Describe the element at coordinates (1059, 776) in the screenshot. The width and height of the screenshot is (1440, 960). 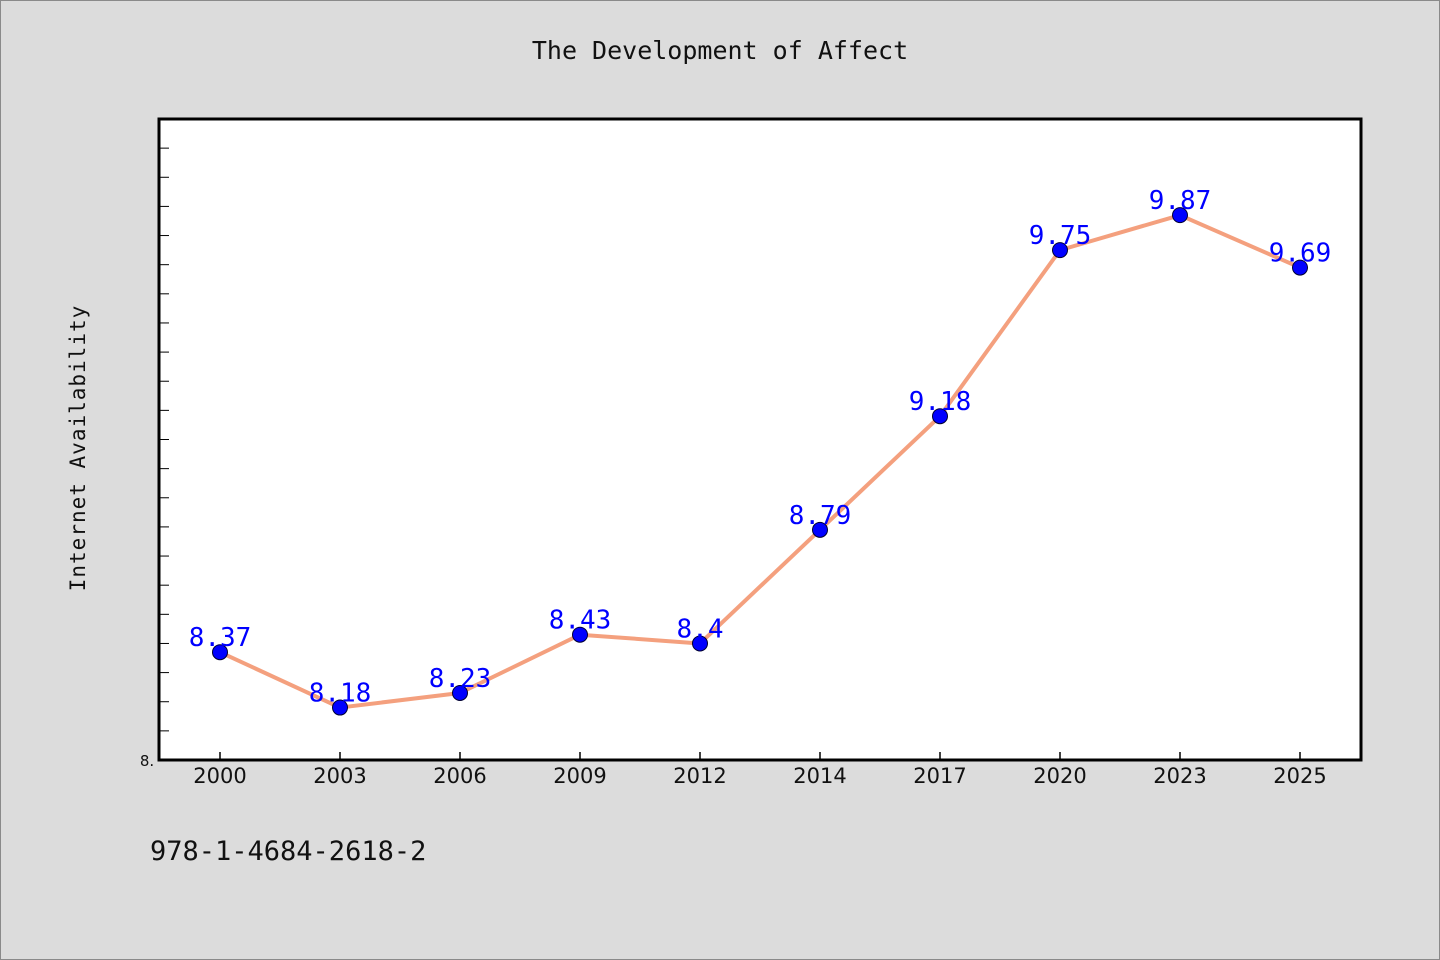
I see `x-tick-label: 2020` at that location.